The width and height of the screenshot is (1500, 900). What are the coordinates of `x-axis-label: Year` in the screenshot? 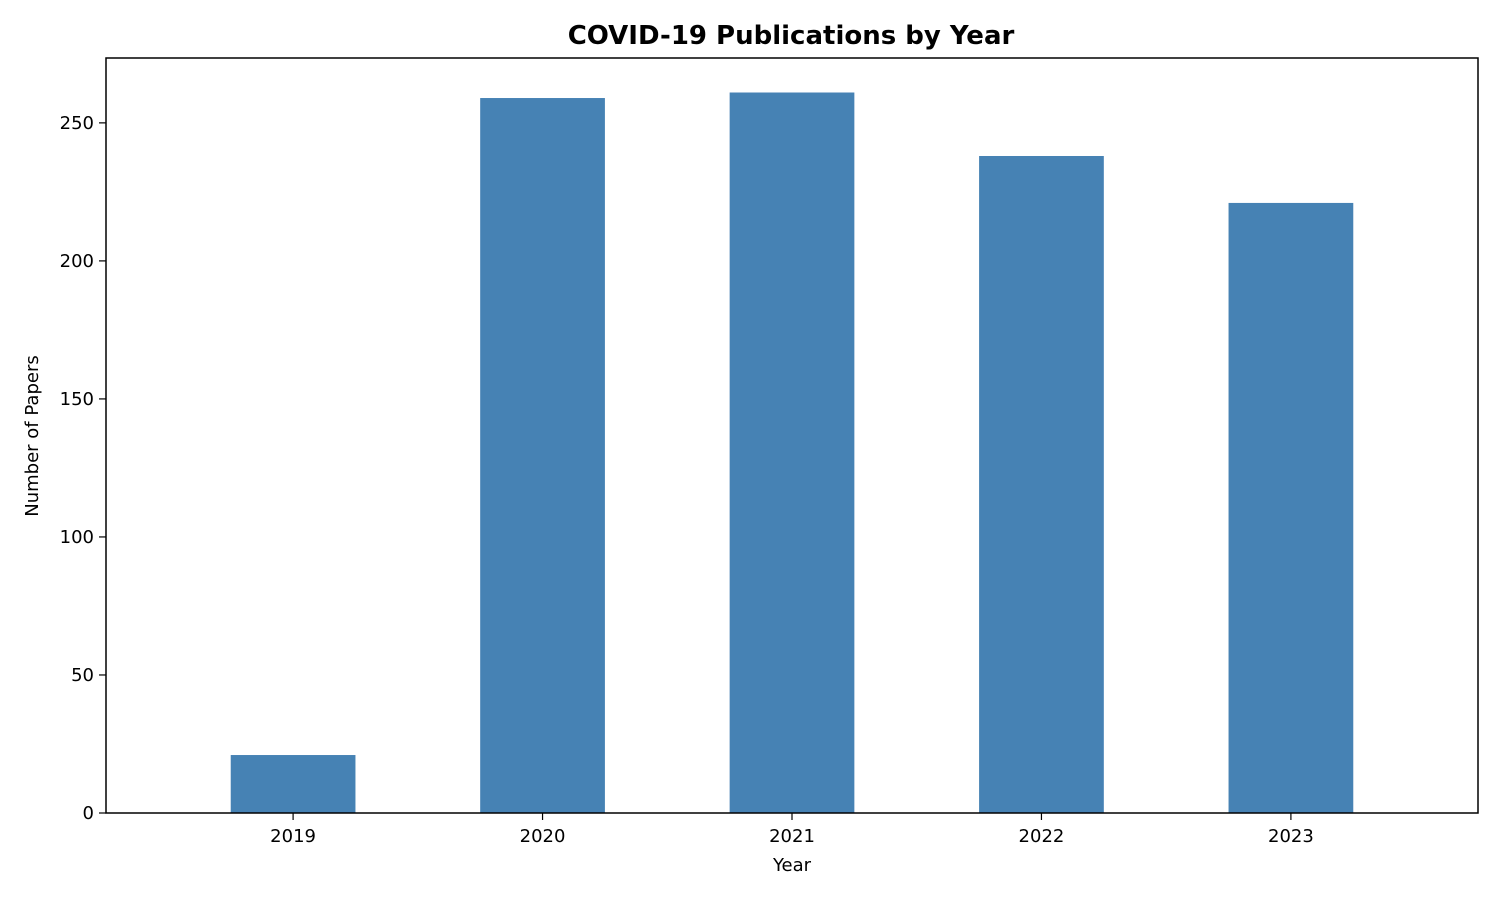 It's located at (792, 865).